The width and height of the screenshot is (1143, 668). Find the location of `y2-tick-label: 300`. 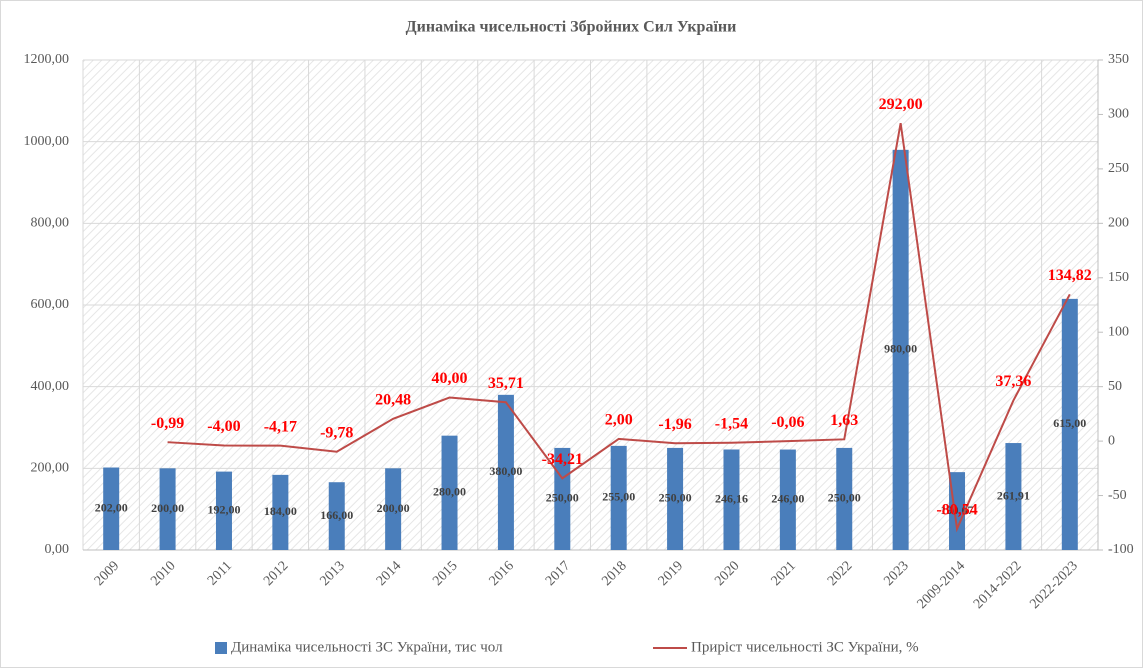

y2-tick-label: 300 is located at coordinates (1118, 114).